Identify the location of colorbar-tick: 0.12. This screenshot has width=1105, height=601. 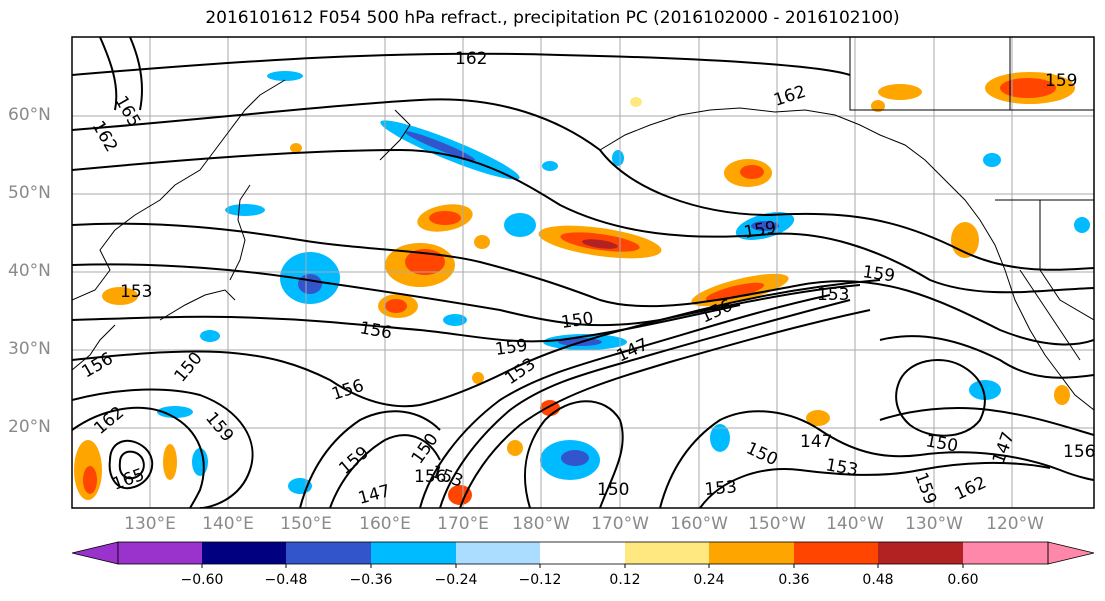
(625, 580).